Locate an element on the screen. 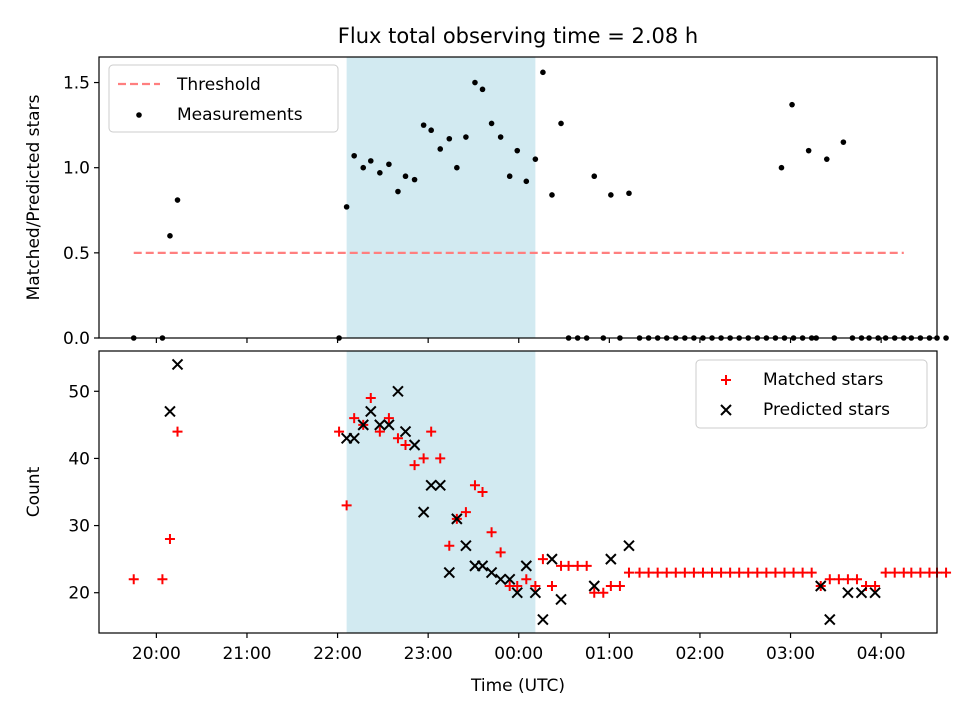 The image size is (960, 724). y-tick-label: 0.5 is located at coordinates (76, 254).